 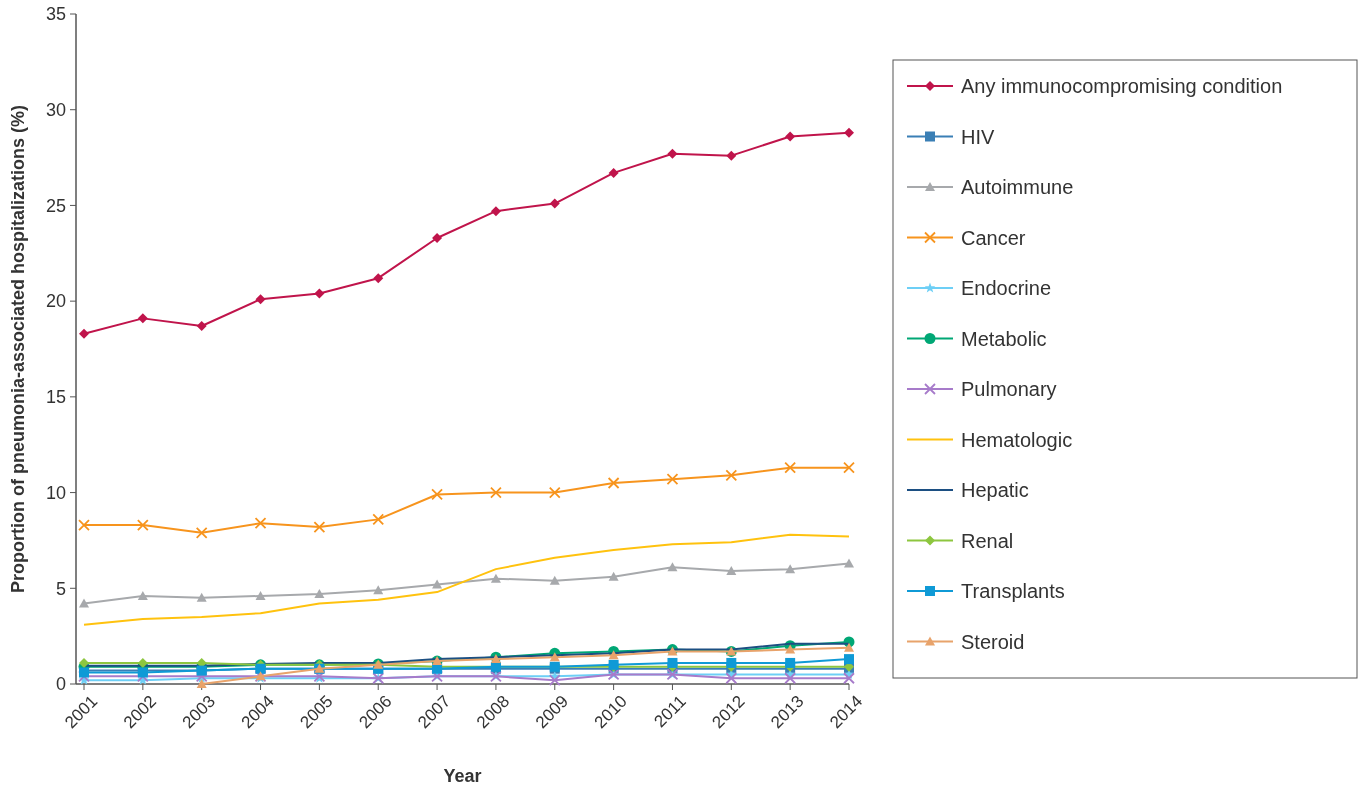 What do you see at coordinates (60, 588) in the screenshot?
I see `y-tick-label: 5` at bounding box center [60, 588].